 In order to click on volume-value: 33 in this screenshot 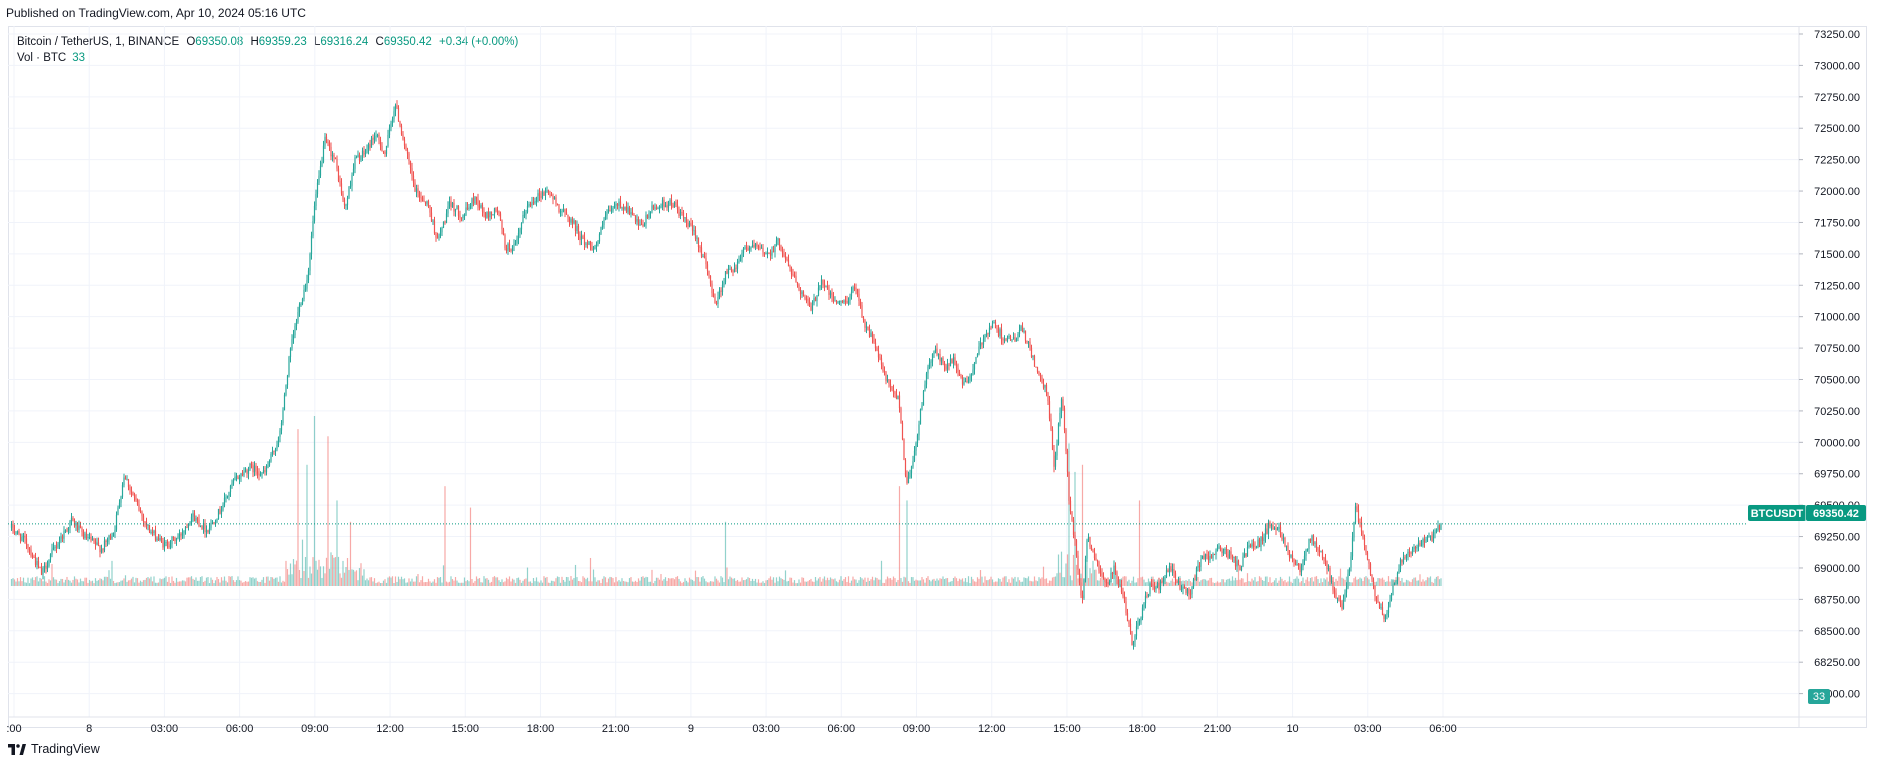, I will do `click(79, 58)`.